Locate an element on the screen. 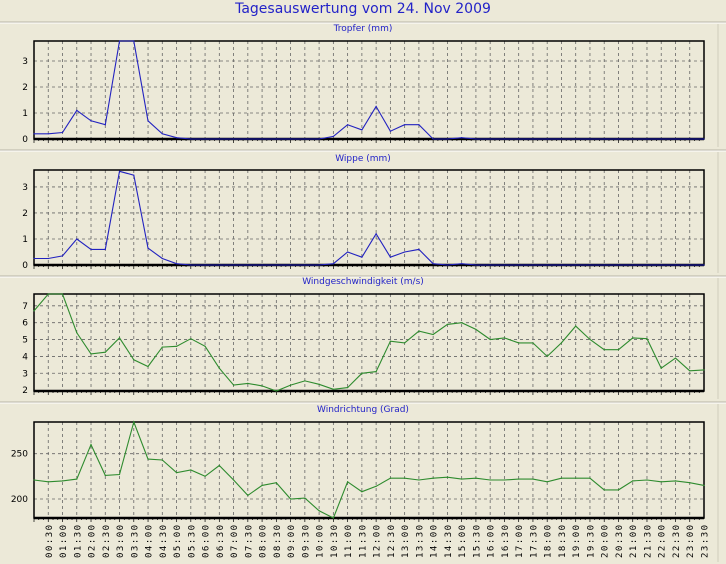 This screenshot has width=726, height=564. x-tick-label: 08:00 is located at coordinates (264, 540).